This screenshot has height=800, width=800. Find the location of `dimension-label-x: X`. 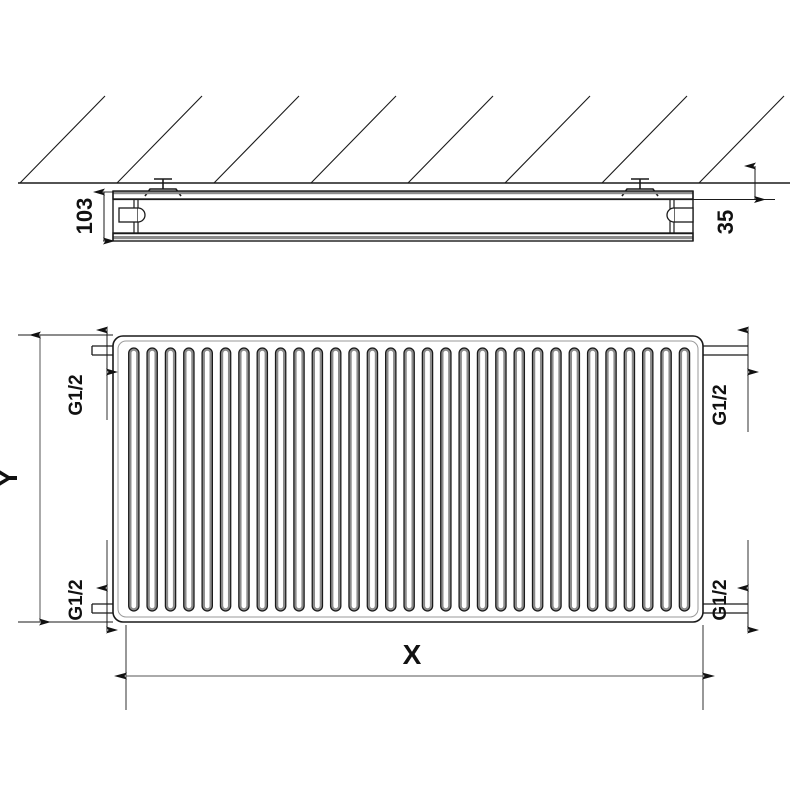

dimension-label-x: X is located at coordinates (412, 654).